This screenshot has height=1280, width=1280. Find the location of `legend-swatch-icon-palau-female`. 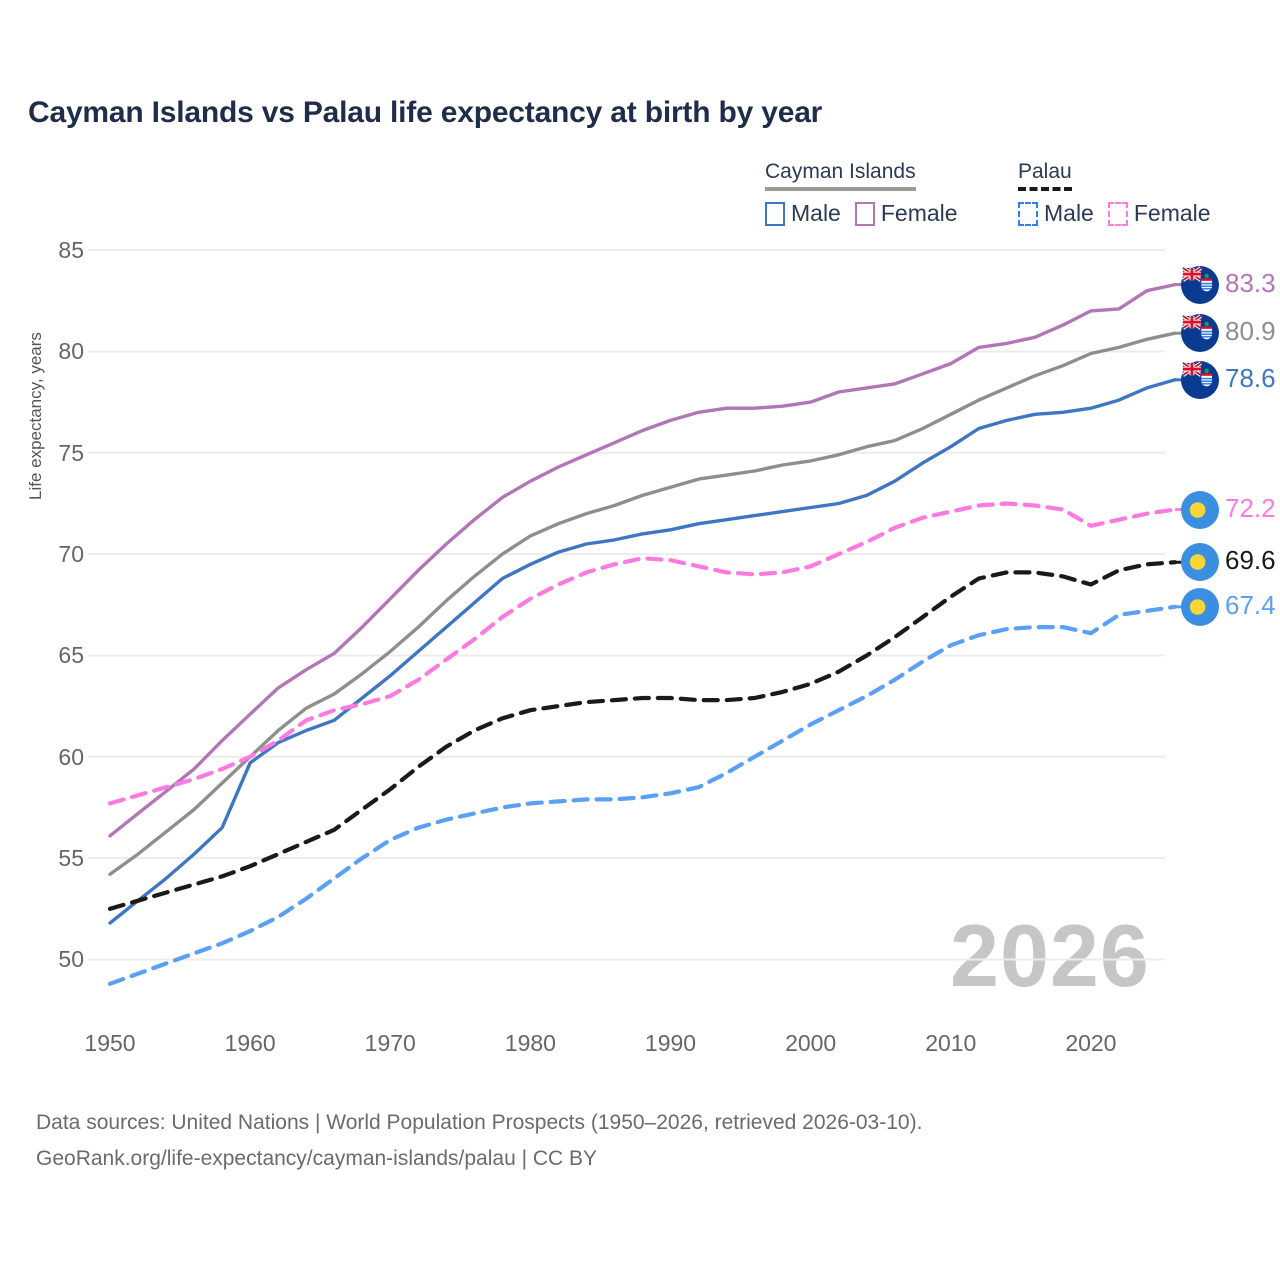

legend-swatch-icon-palau-female is located at coordinates (1117, 213).